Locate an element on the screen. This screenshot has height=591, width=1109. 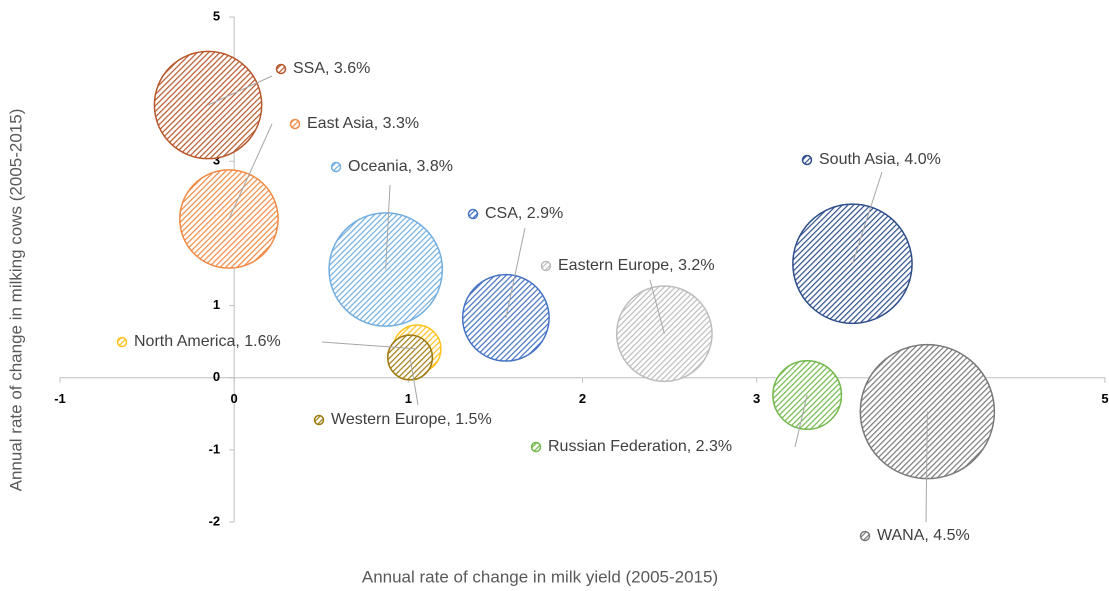
data-label: Oceania, 3.8% is located at coordinates (400, 166).